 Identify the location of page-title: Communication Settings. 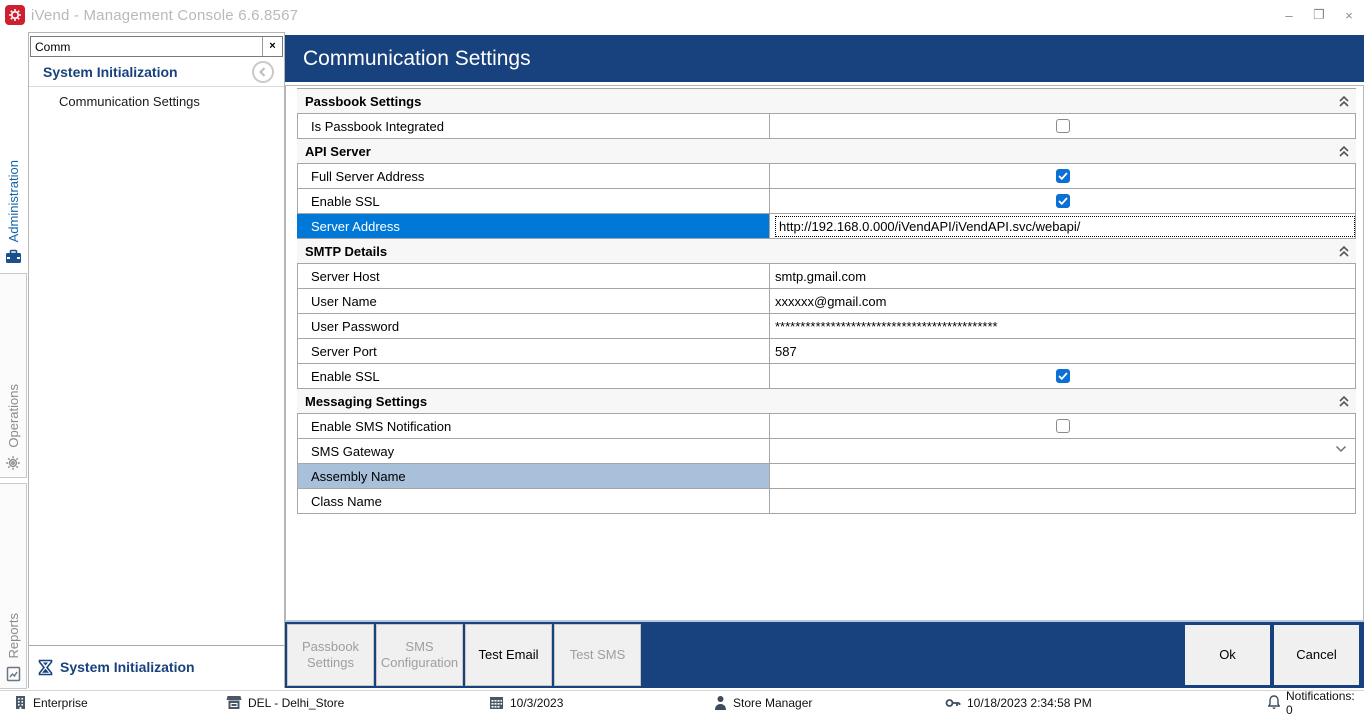
(824, 58).